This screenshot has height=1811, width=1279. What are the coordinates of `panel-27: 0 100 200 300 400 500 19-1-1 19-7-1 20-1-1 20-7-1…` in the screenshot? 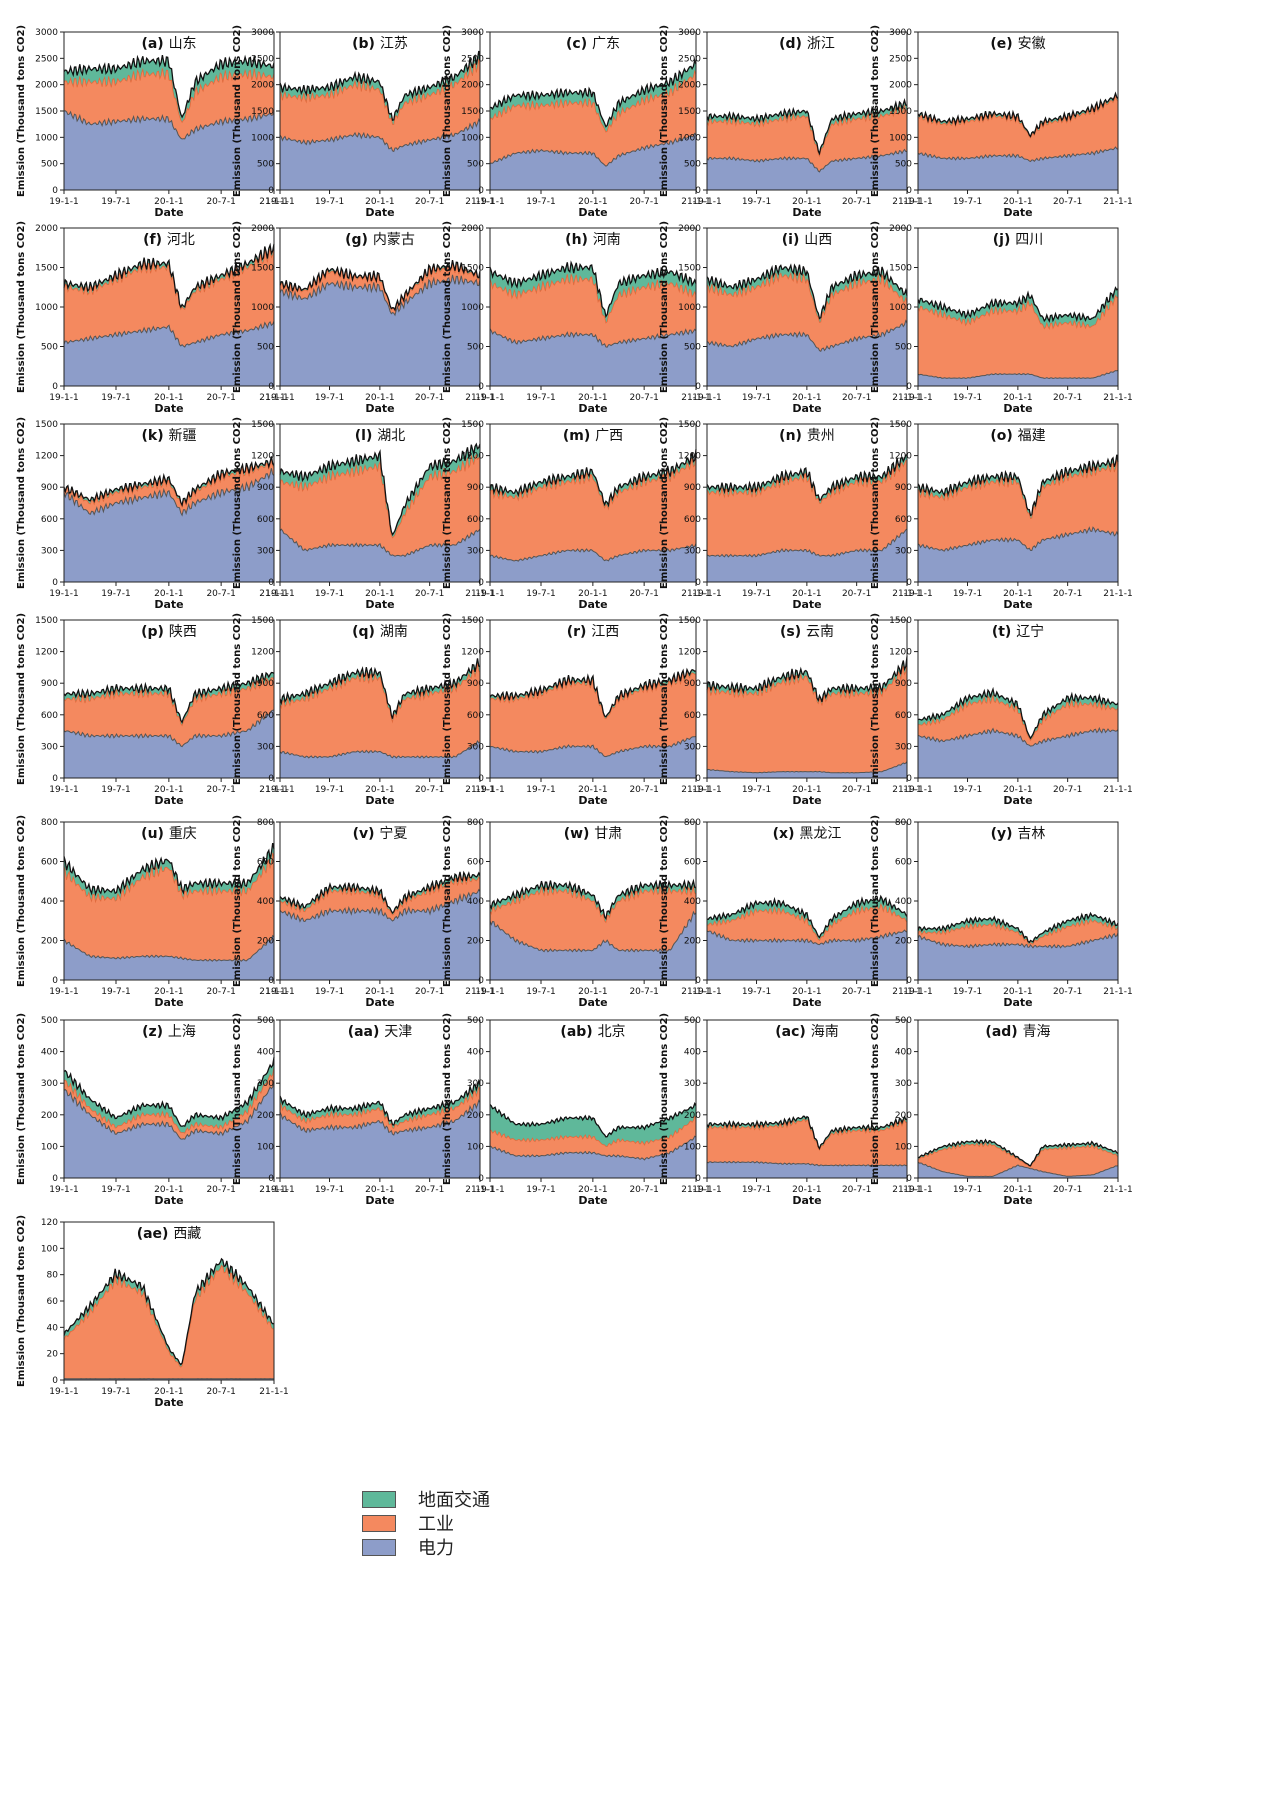 It's located at (363, 1110).